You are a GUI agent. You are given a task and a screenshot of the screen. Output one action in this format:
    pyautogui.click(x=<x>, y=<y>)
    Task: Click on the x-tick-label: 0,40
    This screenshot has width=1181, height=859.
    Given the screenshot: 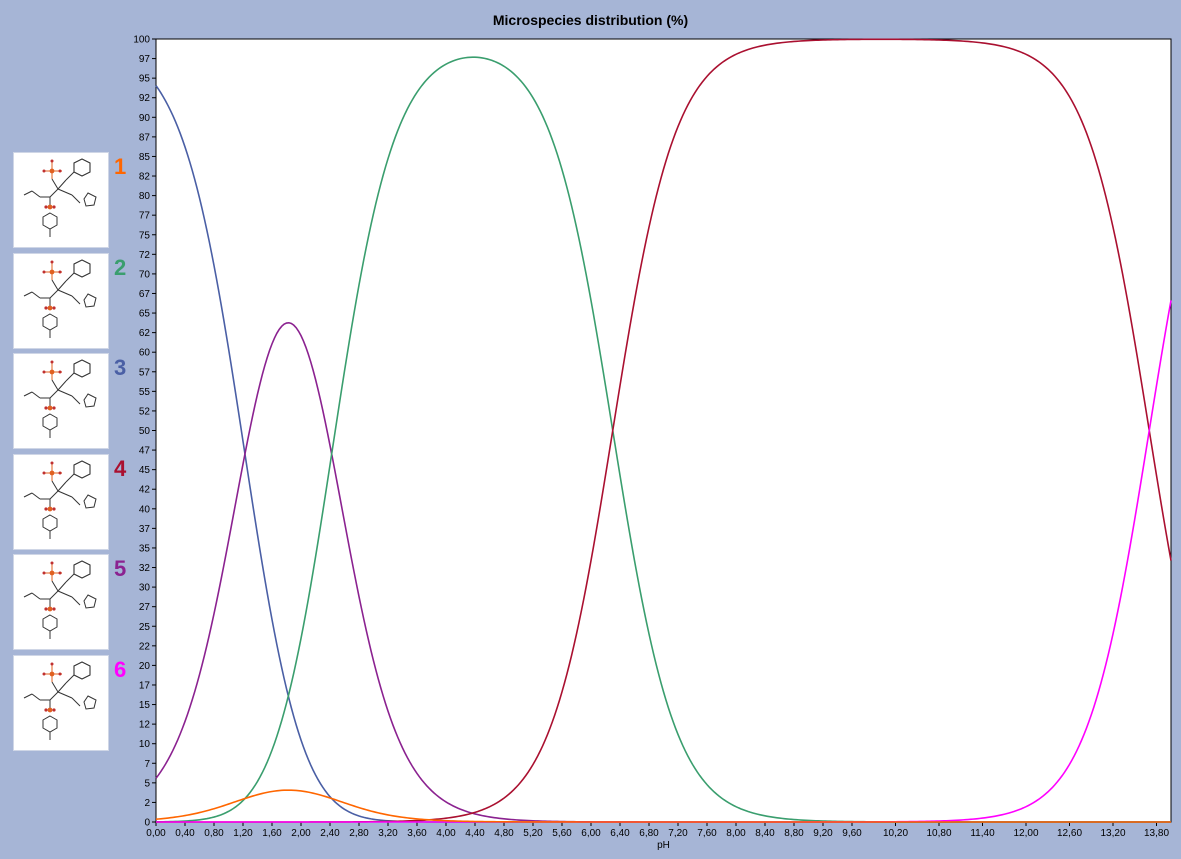 What is the action you would take?
    pyautogui.click(x=185, y=833)
    